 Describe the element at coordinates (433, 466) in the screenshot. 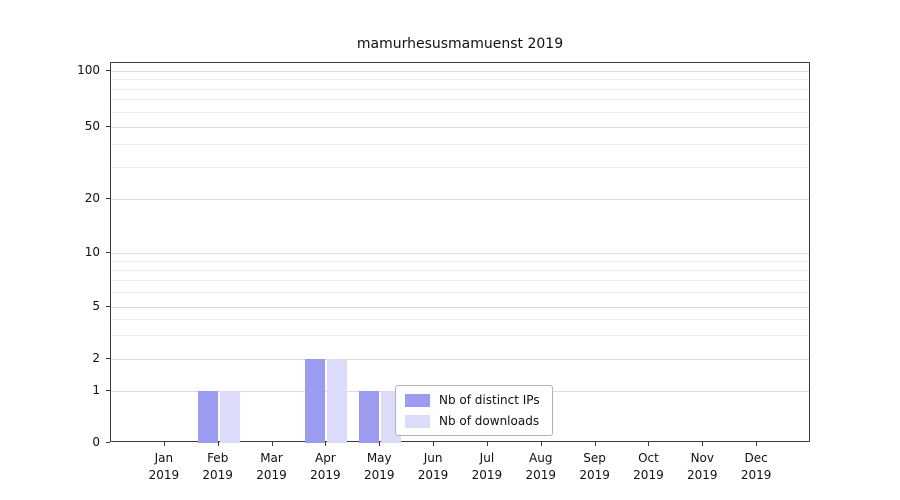

I see `x-tick-label: Jun 2019` at that location.